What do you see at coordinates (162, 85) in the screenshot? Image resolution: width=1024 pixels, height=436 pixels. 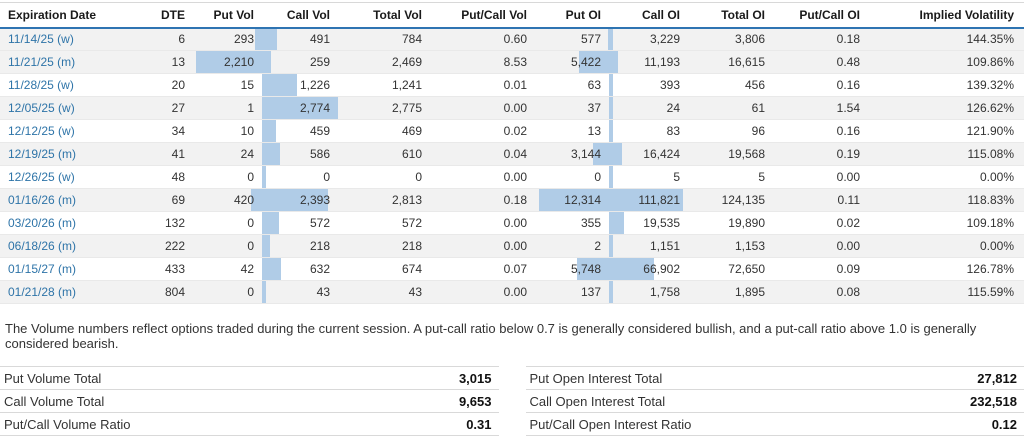 I see `dte-cell: 20` at bounding box center [162, 85].